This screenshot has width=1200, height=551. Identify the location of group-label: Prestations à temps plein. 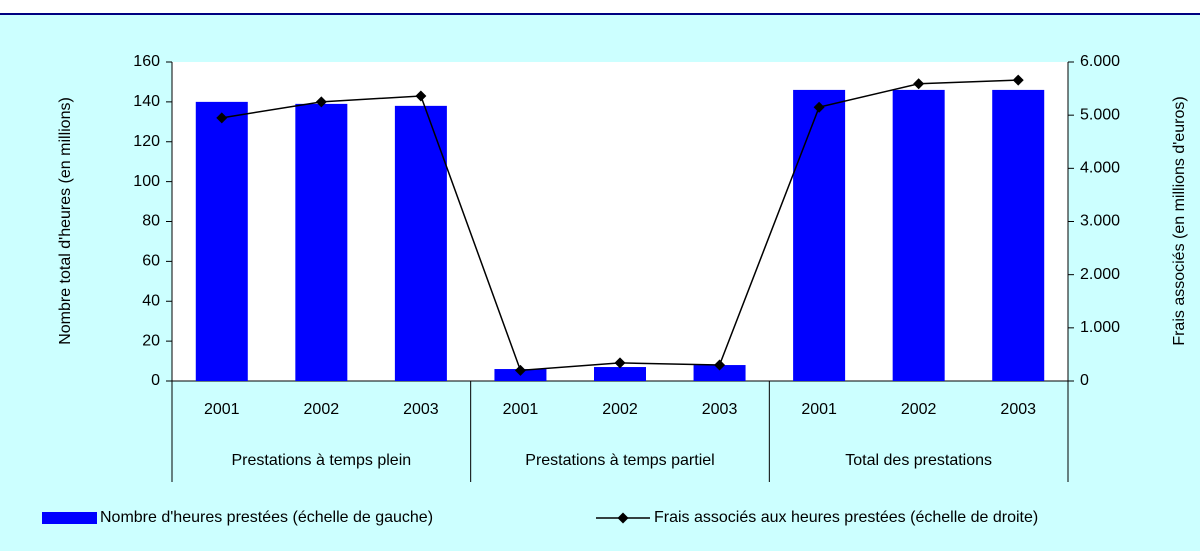
(322, 460).